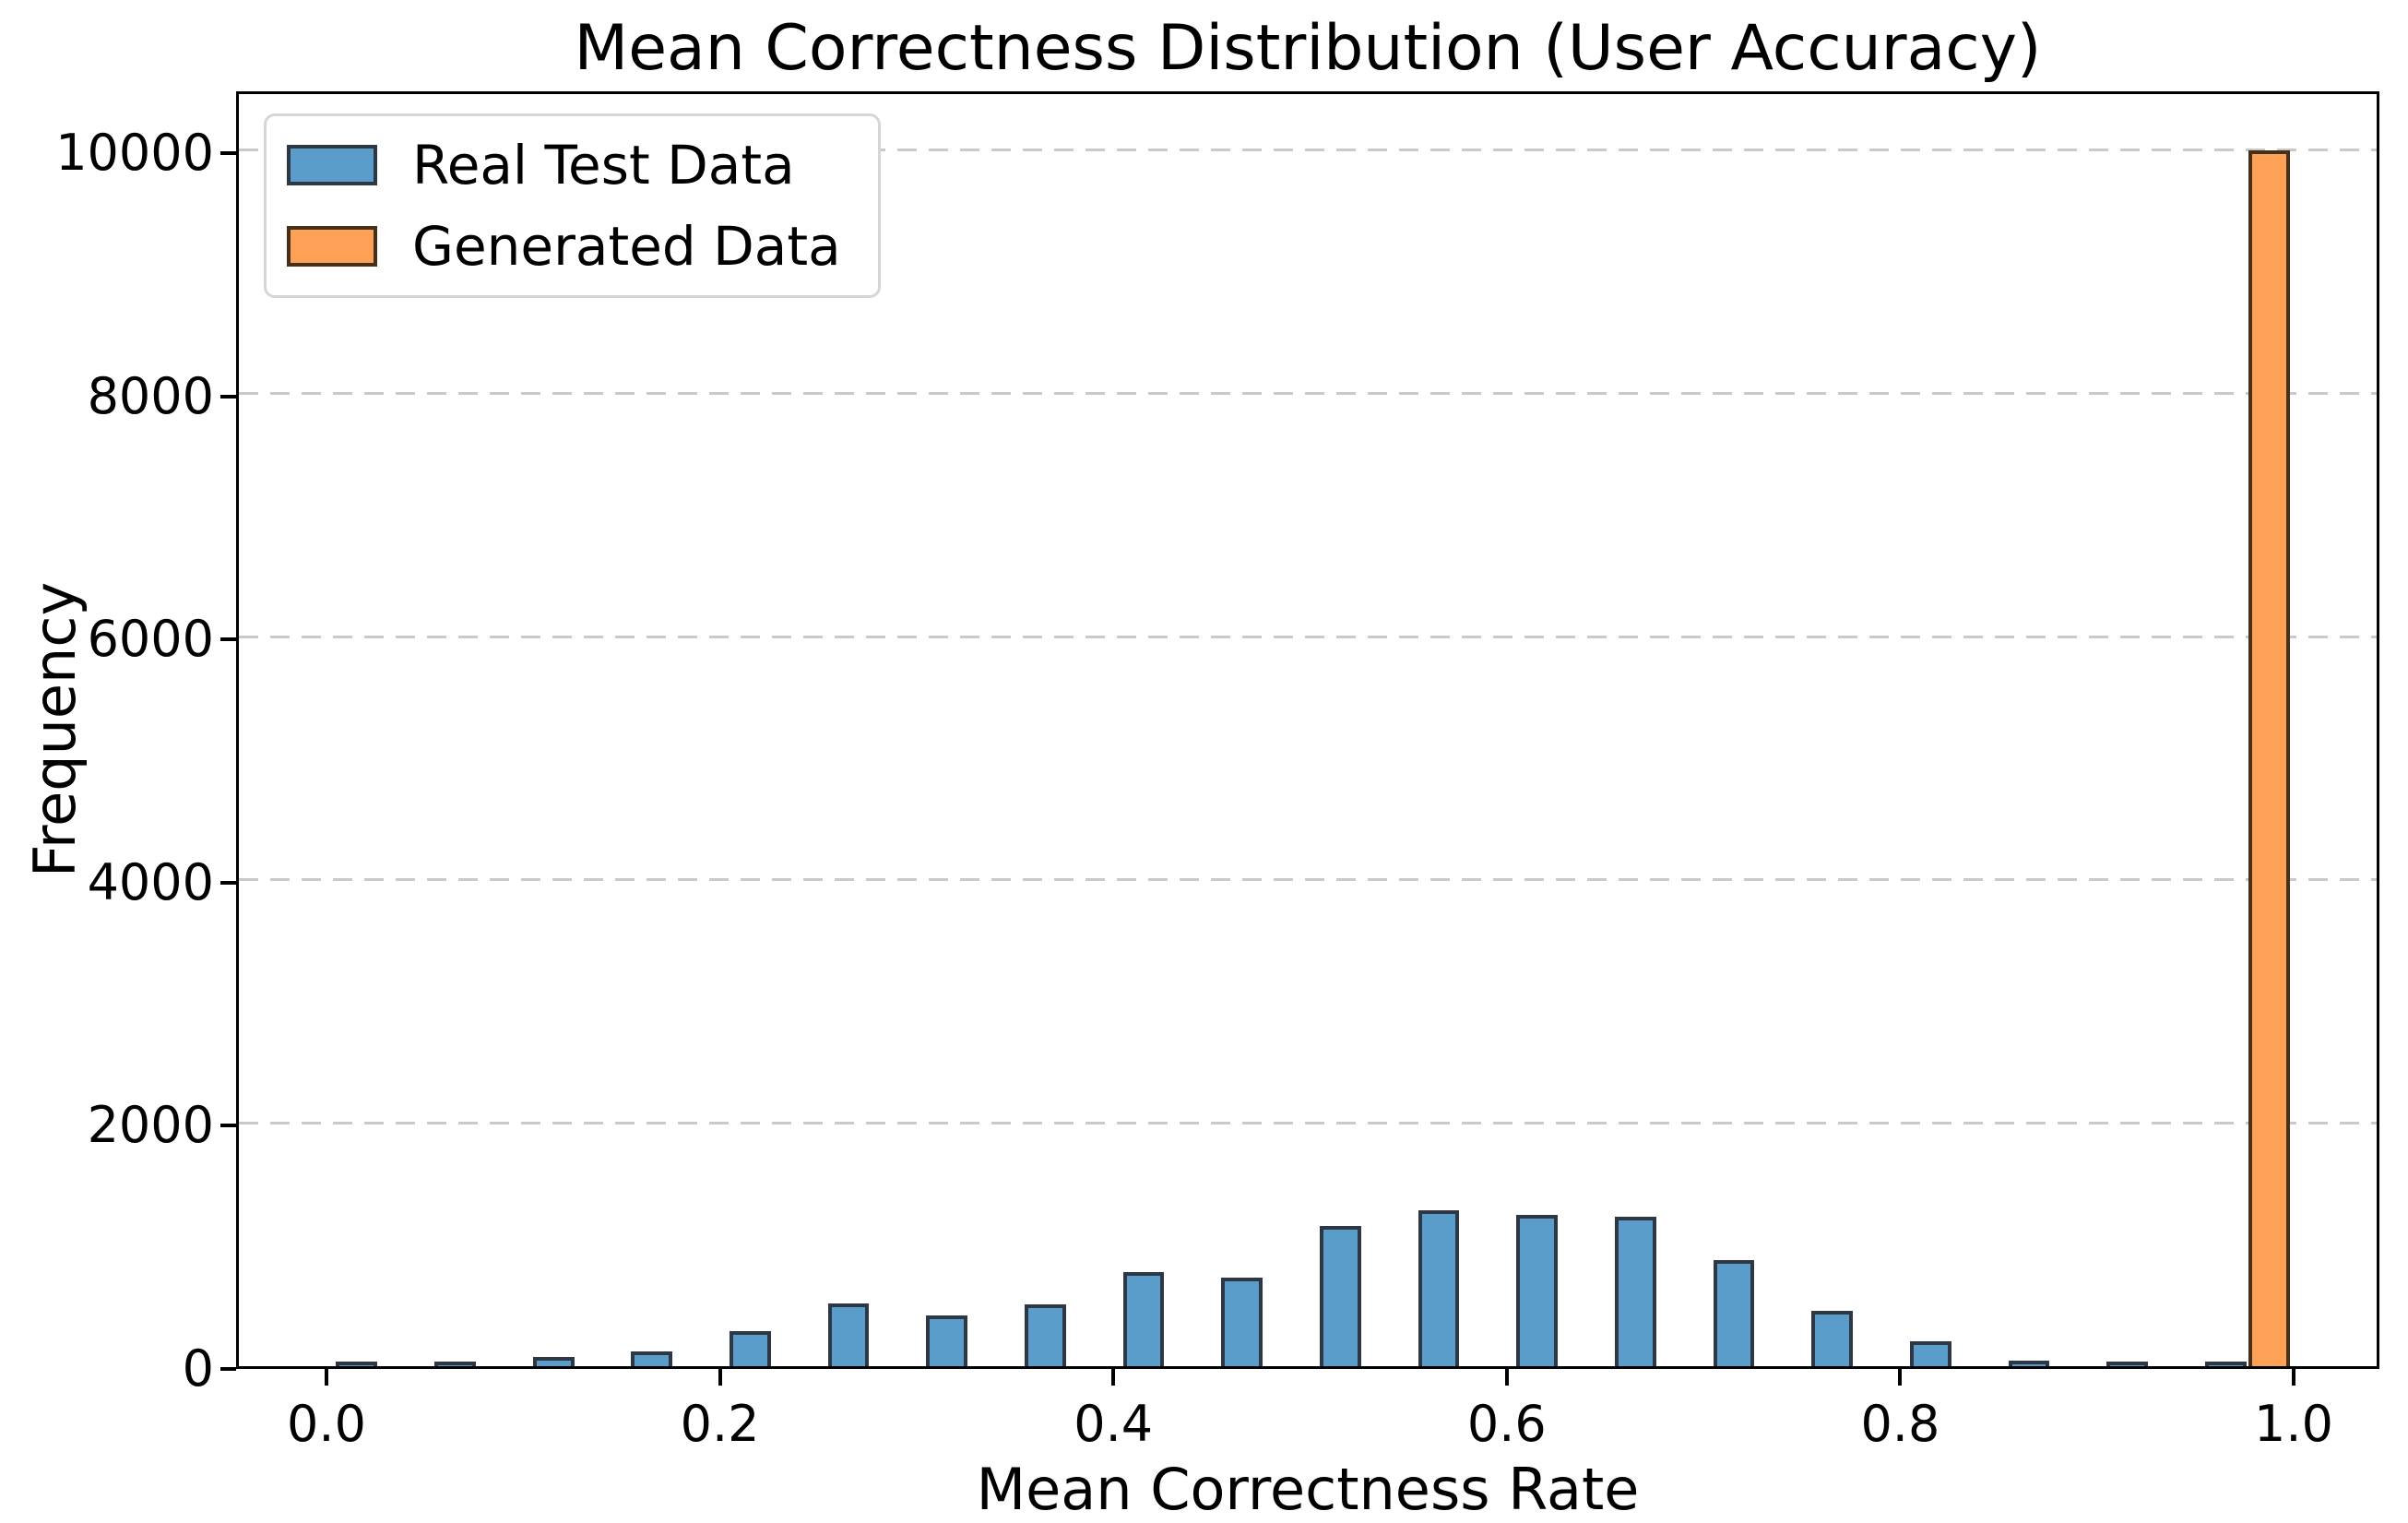  I want to click on x-axis-label: Mean Correctness Rate, so click(1308, 1489).